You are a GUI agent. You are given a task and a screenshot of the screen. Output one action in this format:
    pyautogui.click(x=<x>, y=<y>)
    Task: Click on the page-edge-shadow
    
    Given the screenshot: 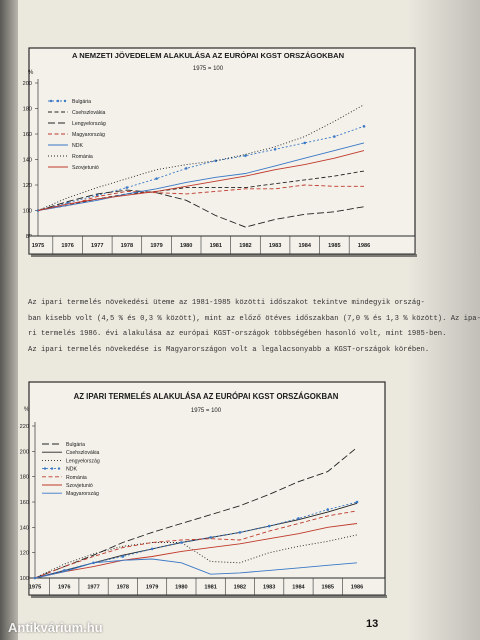 What is the action you would take?
    pyautogui.click(x=9, y=320)
    